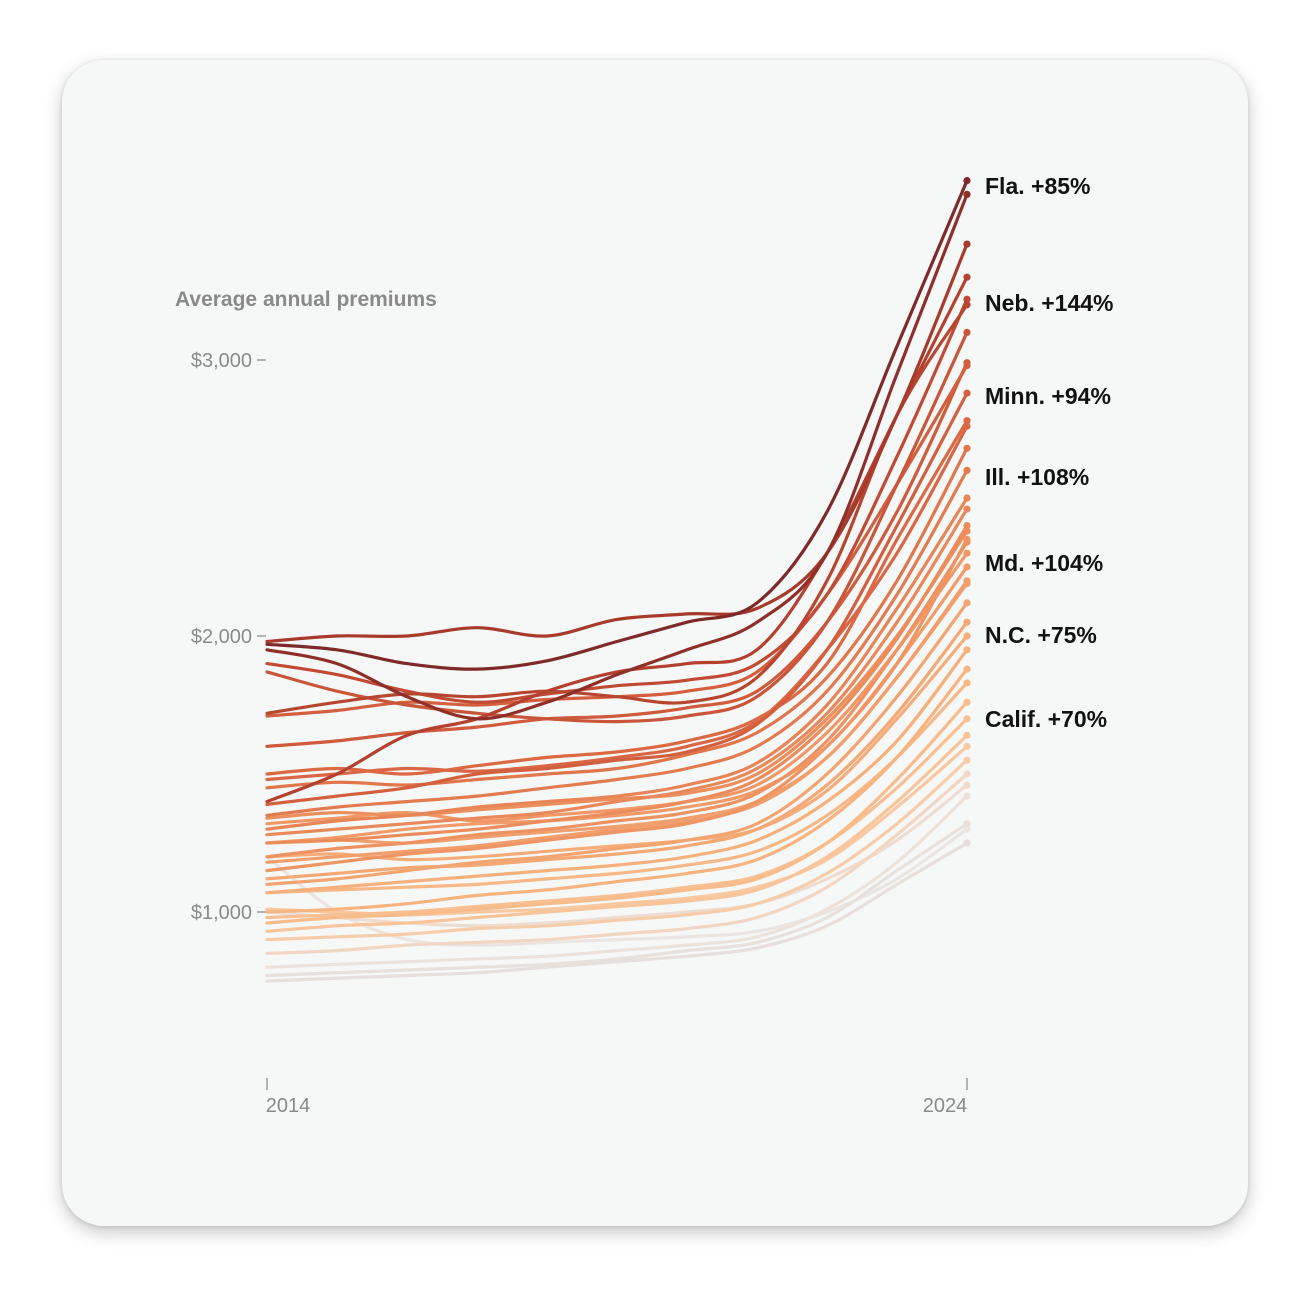 The image size is (1311, 1289). Describe the element at coordinates (1041, 635) in the screenshot. I see `end-label: N.C. +75%` at that location.